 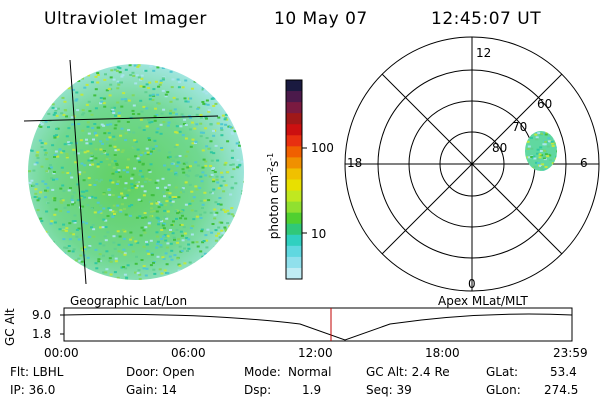 I want to click on mlt-label-0: 0, so click(x=472, y=284).